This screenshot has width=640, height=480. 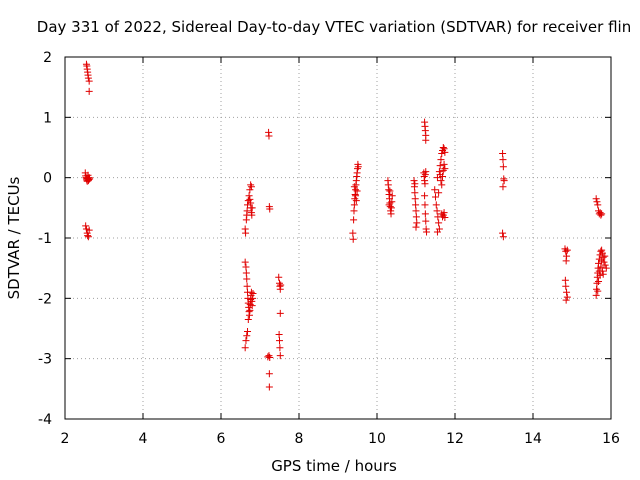 What do you see at coordinates (65, 439) in the screenshot?
I see `x-tick-label: 2` at bounding box center [65, 439].